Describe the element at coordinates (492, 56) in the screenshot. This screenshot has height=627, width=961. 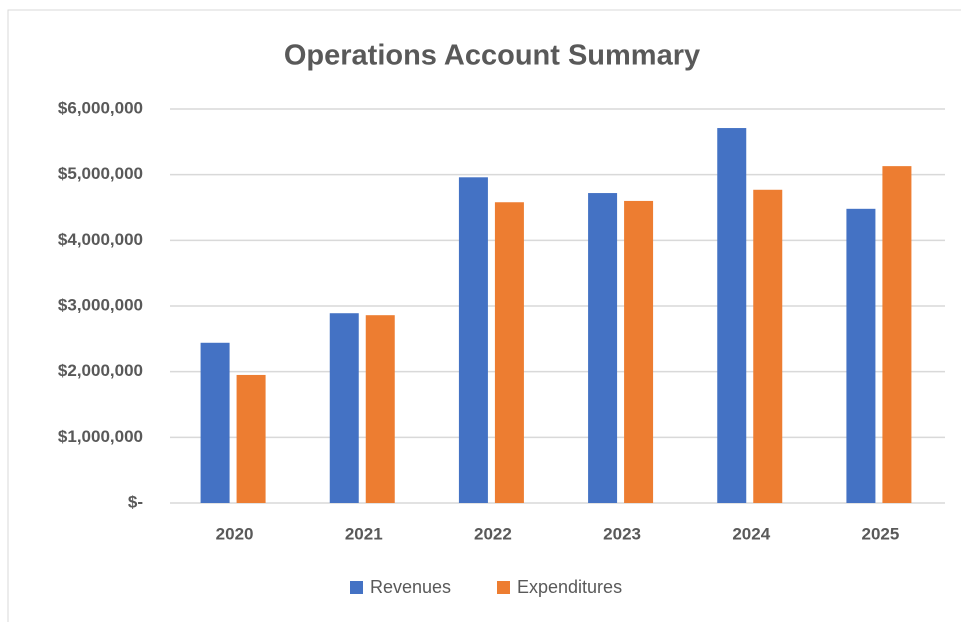
I see `chart-title: Operations Account Summary` at that location.